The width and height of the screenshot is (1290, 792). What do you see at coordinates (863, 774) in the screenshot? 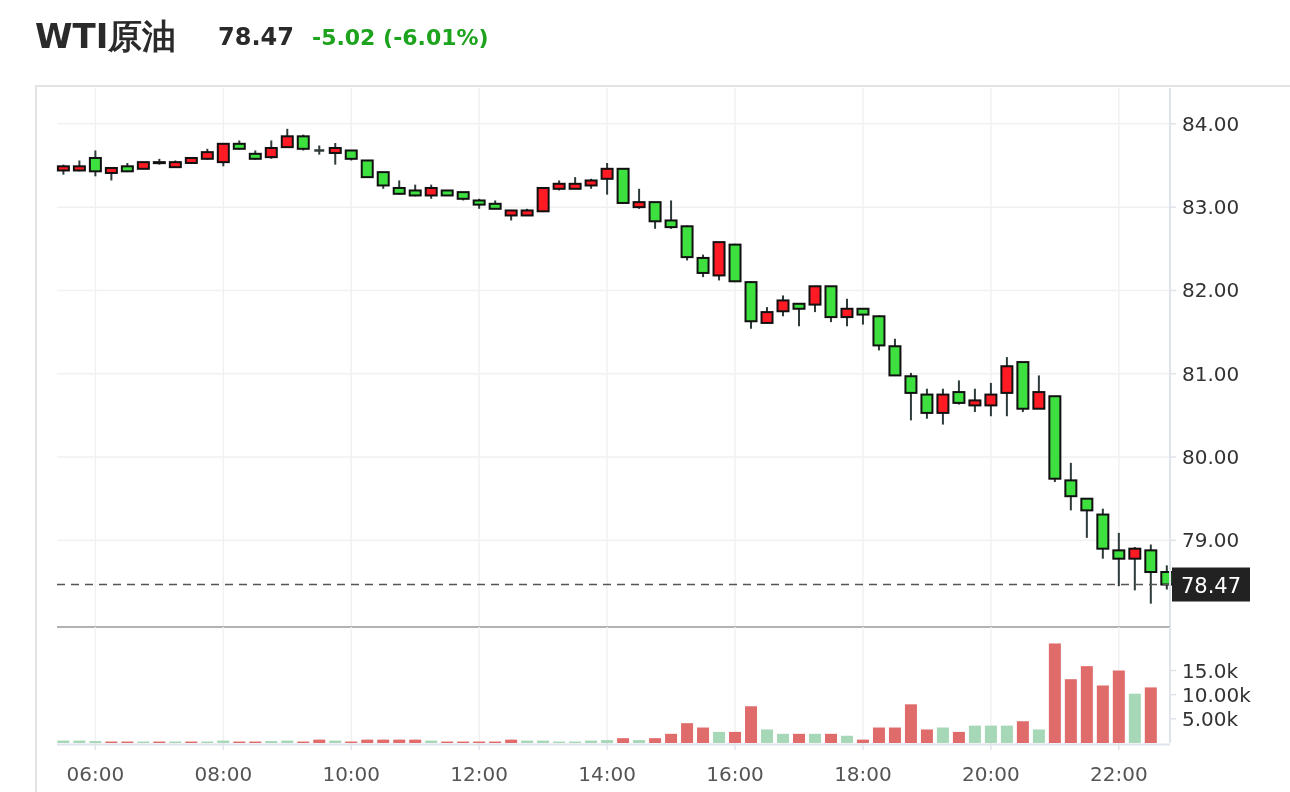
I see `x-tick-label: 18:00` at bounding box center [863, 774].